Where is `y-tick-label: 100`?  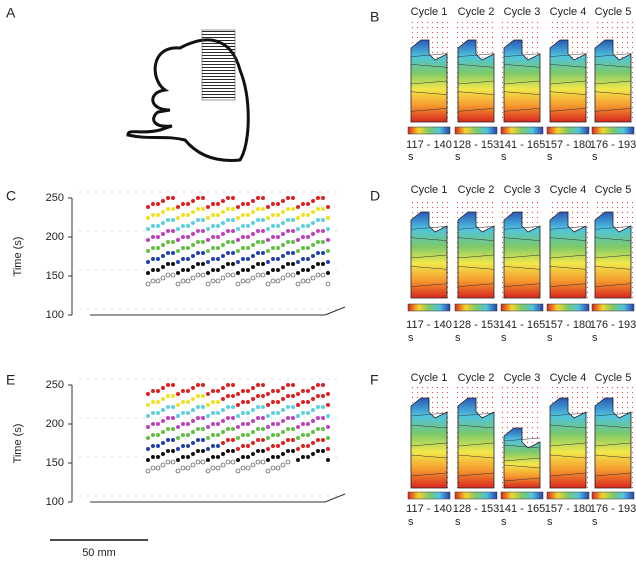
y-tick-label: 100 is located at coordinates (55, 502).